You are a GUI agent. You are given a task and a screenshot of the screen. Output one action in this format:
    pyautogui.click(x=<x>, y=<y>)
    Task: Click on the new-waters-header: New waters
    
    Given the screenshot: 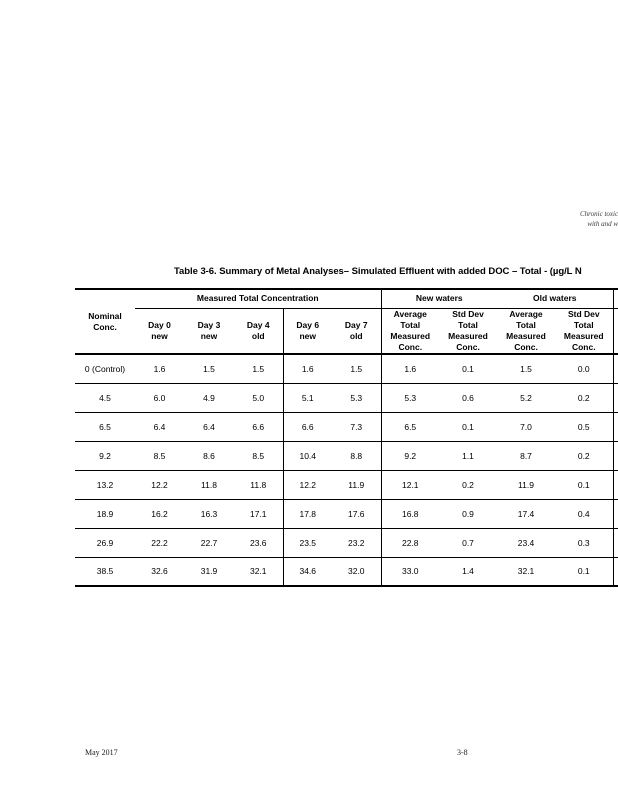 What is the action you would take?
    pyautogui.click(x=439, y=298)
    